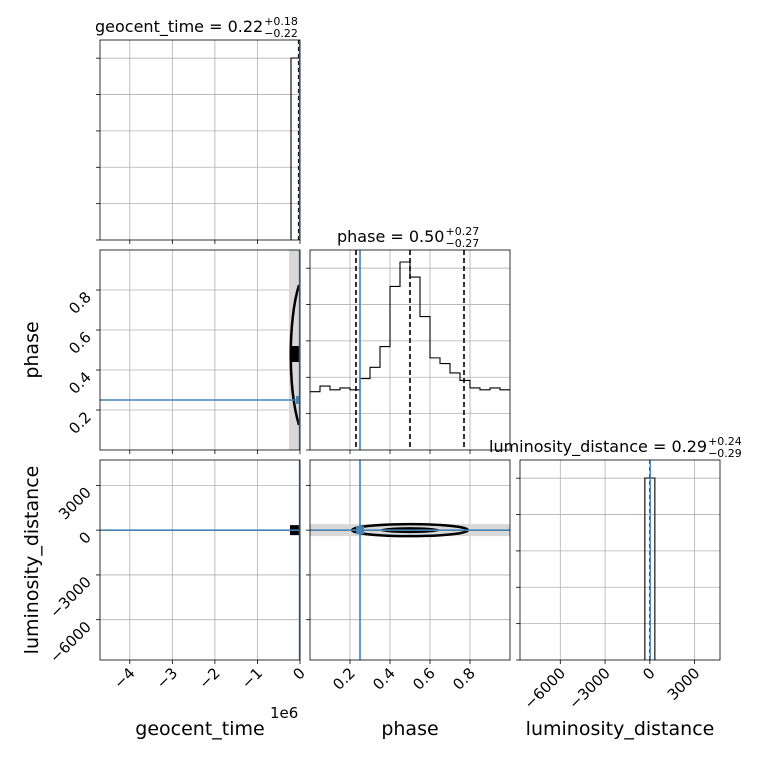 Image resolution: width=760 pixels, height=760 pixels. I want to click on y-tick-label: 0.6, so click(80, 343).